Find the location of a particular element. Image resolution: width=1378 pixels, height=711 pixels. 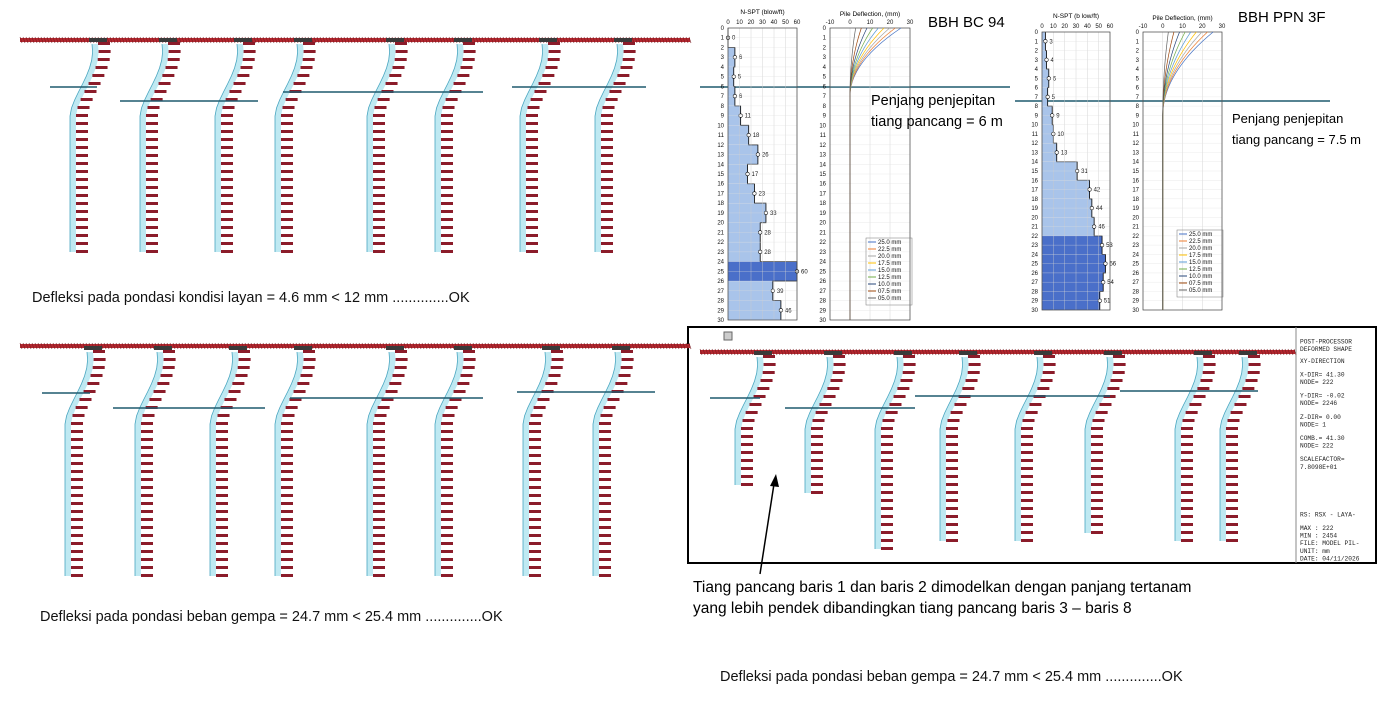

panel-text: UNIT: mm is located at coordinates (1315, 551).